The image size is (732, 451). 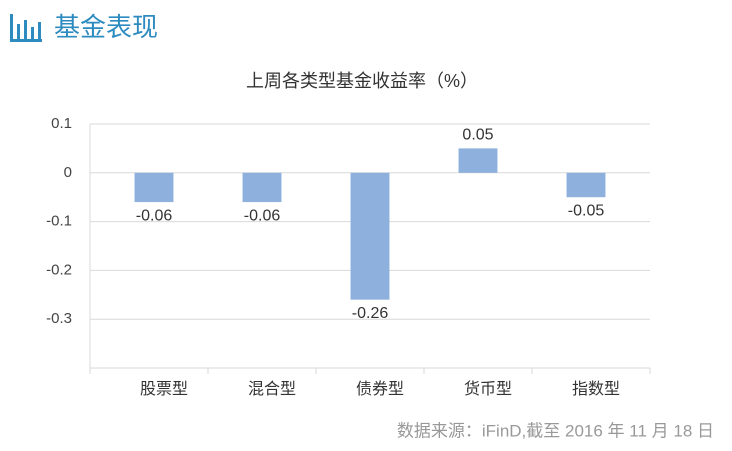 I want to click on y-tick-label: 0.1, so click(x=61, y=123).